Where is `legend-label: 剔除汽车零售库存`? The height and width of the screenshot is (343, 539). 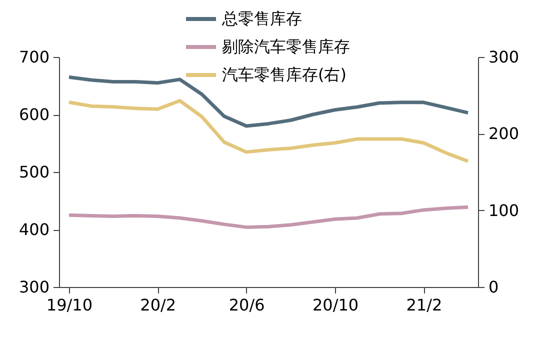
legend-label: 剔除汽车零售库存 is located at coordinates (286, 46).